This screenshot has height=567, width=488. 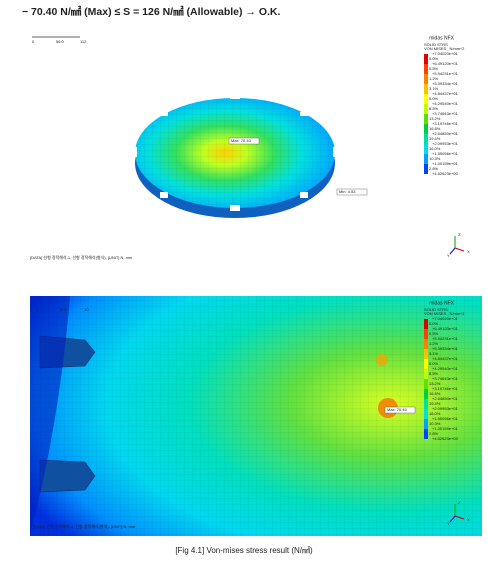 I want to click on legend-value: +5.39334e+01, so click(x=445, y=83).